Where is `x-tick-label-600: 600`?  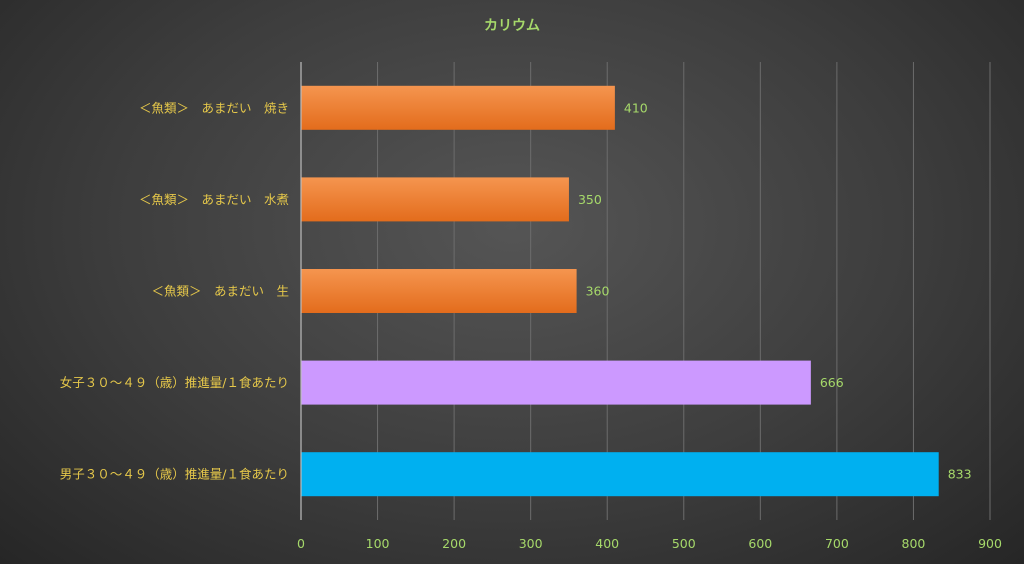 x-tick-label-600: 600 is located at coordinates (760, 543).